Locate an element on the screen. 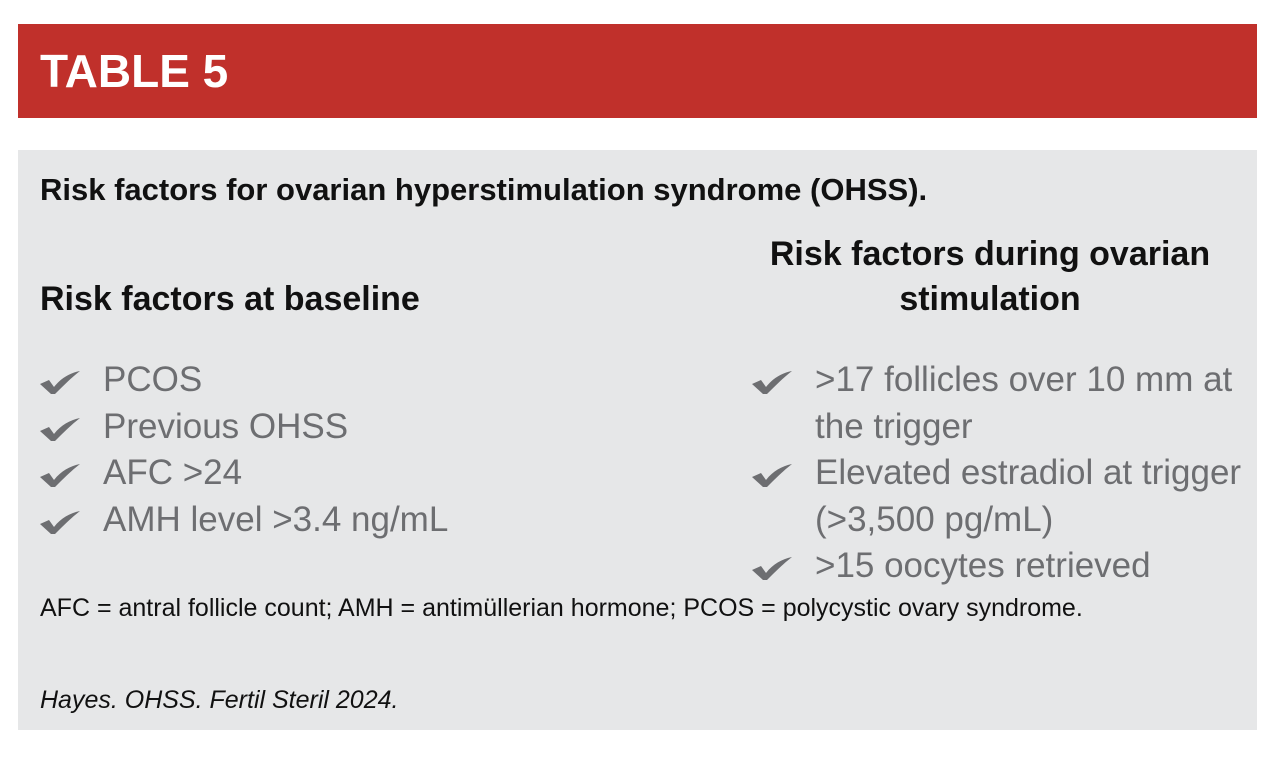  item-text: Previous OHSS is located at coordinates (226, 426).